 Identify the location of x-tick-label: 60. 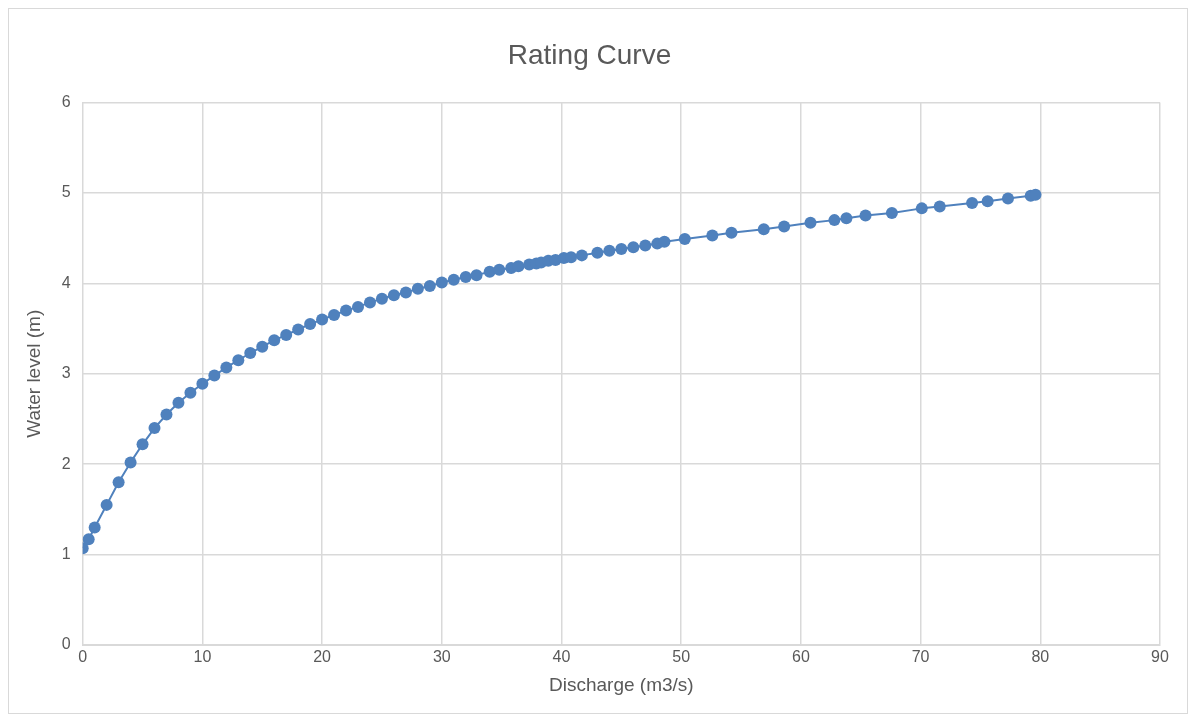
(801, 657).